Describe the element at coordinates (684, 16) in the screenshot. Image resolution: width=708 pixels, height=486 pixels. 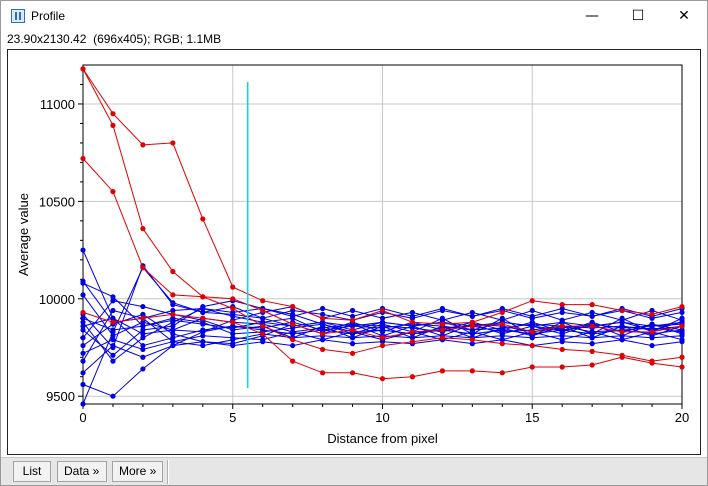
I see `close-button: ✕` at that location.